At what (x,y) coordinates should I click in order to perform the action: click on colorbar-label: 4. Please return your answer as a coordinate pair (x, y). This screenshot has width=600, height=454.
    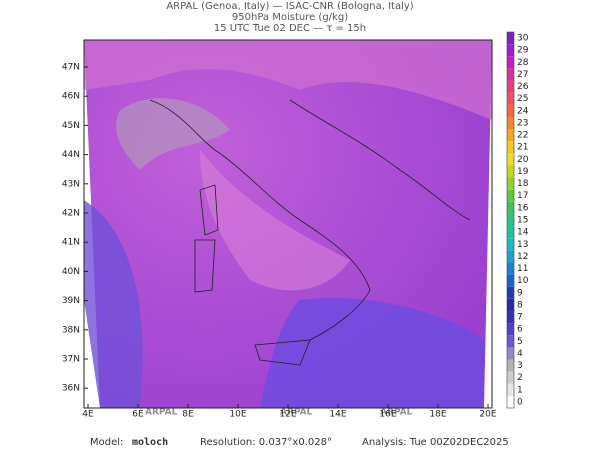
    Looking at the image, I should click on (520, 354).